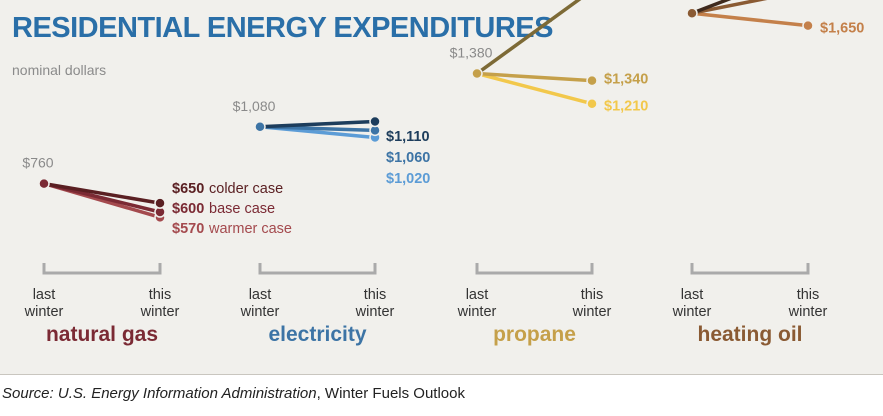 This screenshot has width=883, height=416. I want to click on axis-bracket-propane, so click(534, 269).